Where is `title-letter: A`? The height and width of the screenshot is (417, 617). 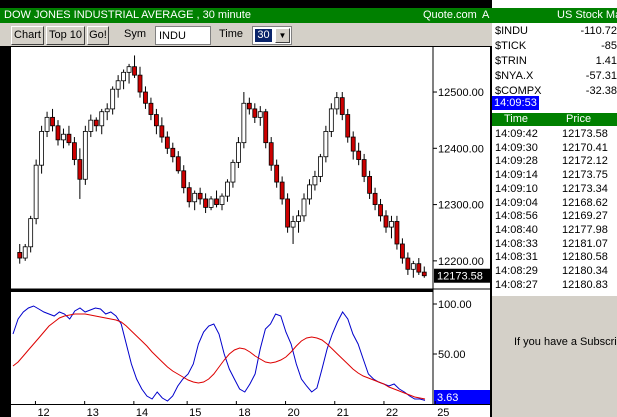
title-letter: A is located at coordinates (486, 15).